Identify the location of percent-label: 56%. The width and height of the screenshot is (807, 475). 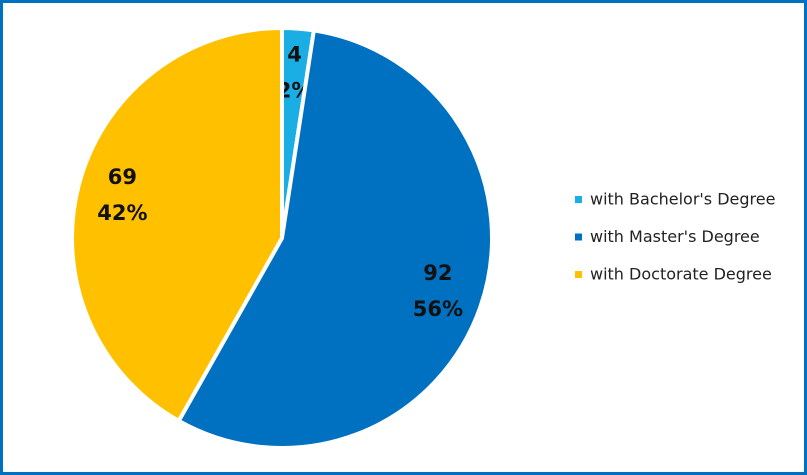
(438, 309).